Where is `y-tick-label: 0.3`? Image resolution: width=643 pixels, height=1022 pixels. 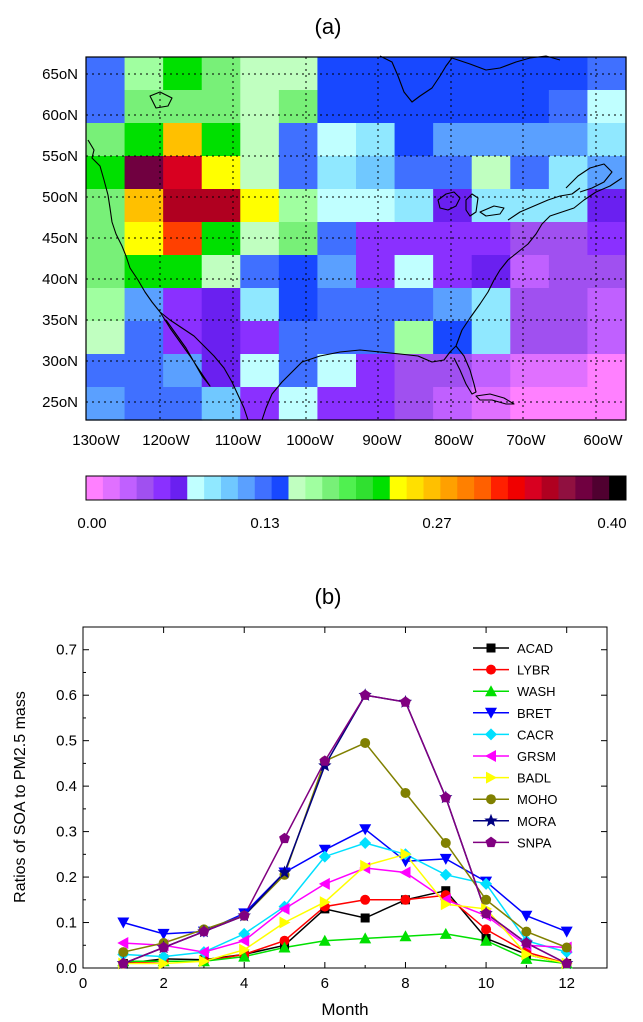
y-tick-label: 0.3 is located at coordinates (66, 832).